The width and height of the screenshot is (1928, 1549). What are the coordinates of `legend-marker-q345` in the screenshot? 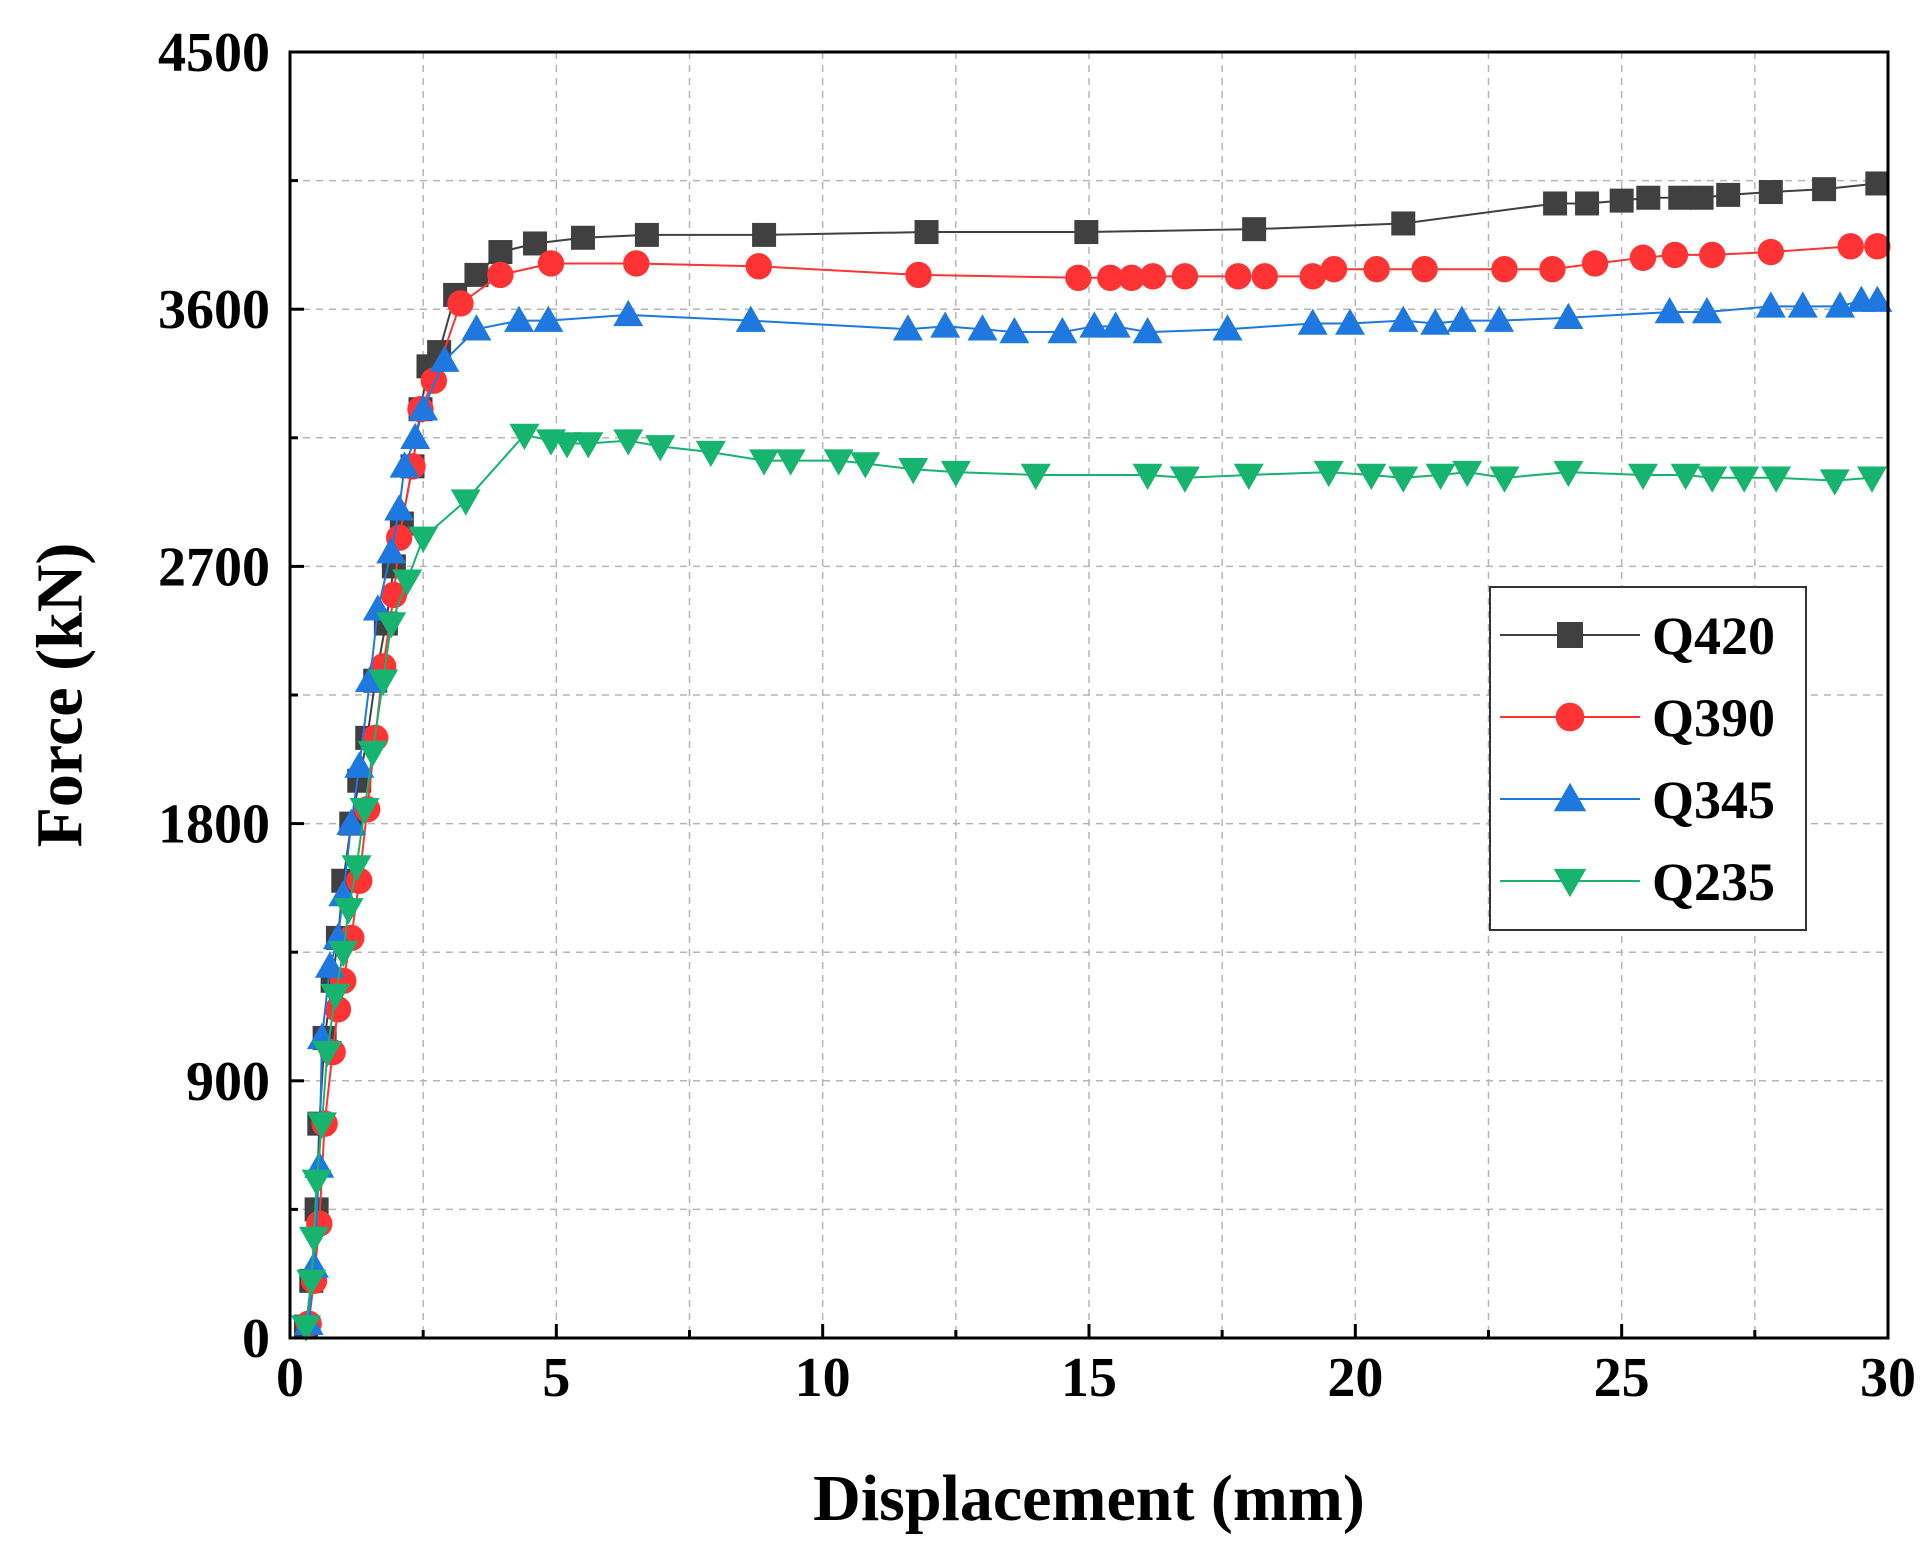 It's located at (1570, 797).